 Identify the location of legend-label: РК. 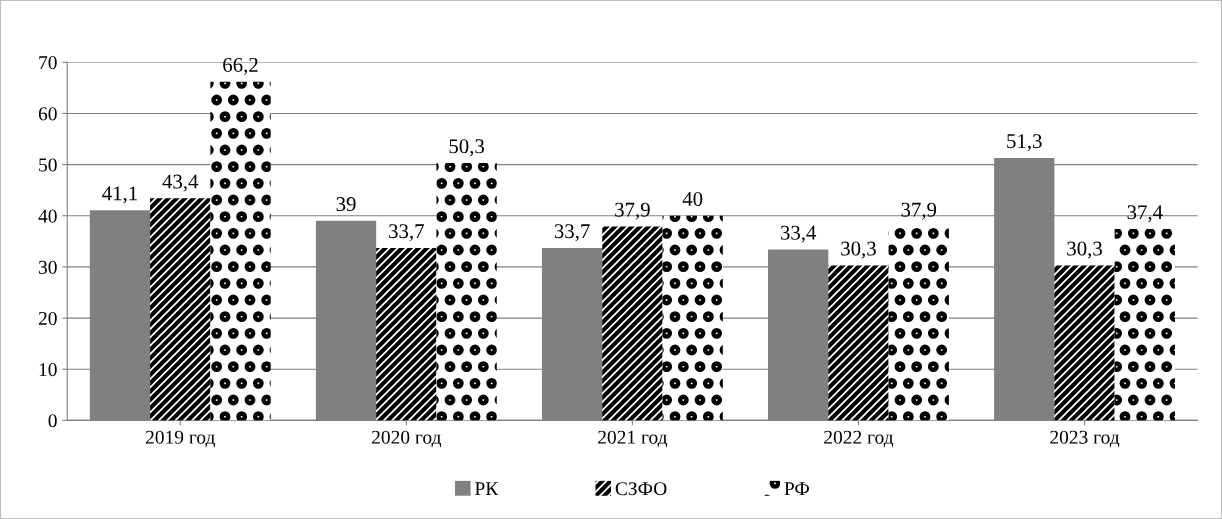
(487, 489).